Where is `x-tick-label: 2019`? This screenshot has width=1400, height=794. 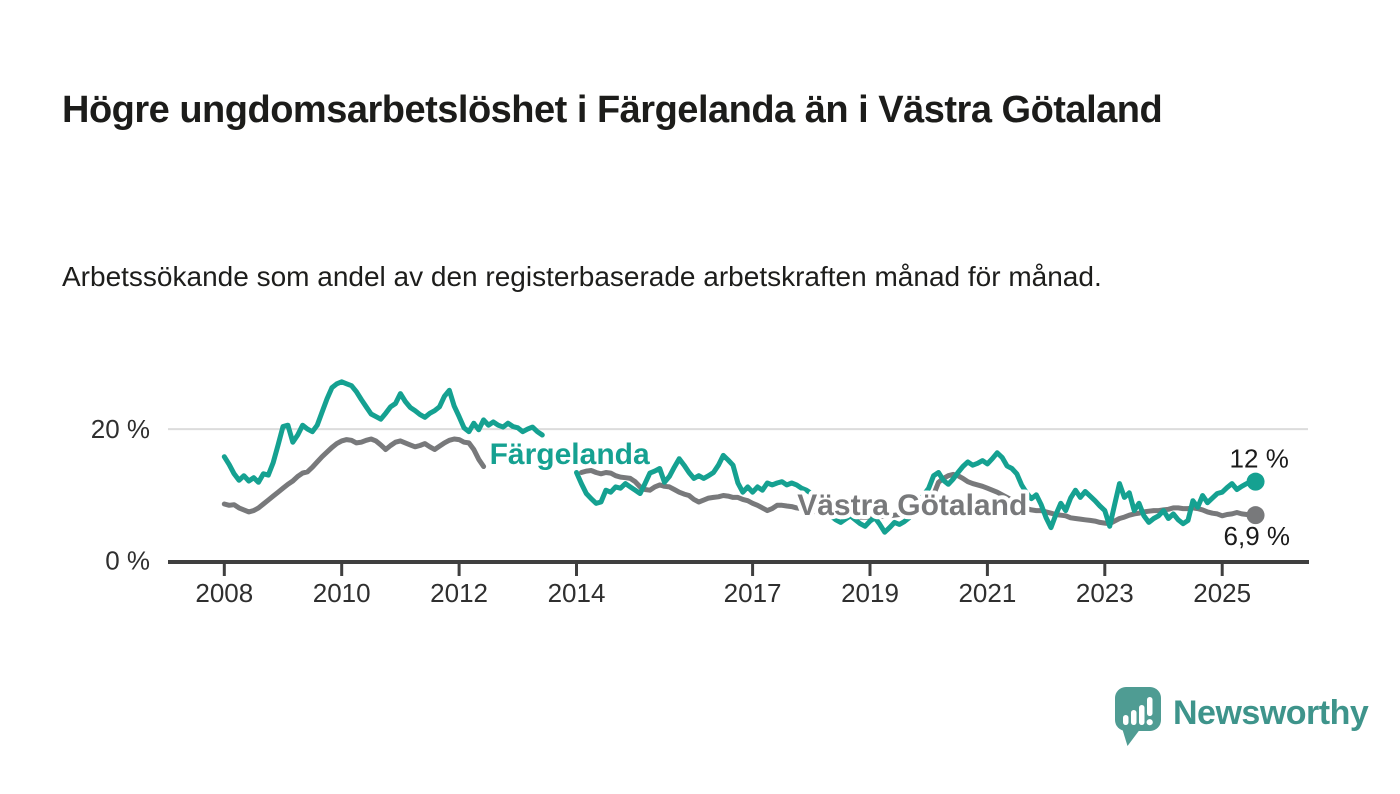
x-tick-label: 2019 is located at coordinates (870, 593).